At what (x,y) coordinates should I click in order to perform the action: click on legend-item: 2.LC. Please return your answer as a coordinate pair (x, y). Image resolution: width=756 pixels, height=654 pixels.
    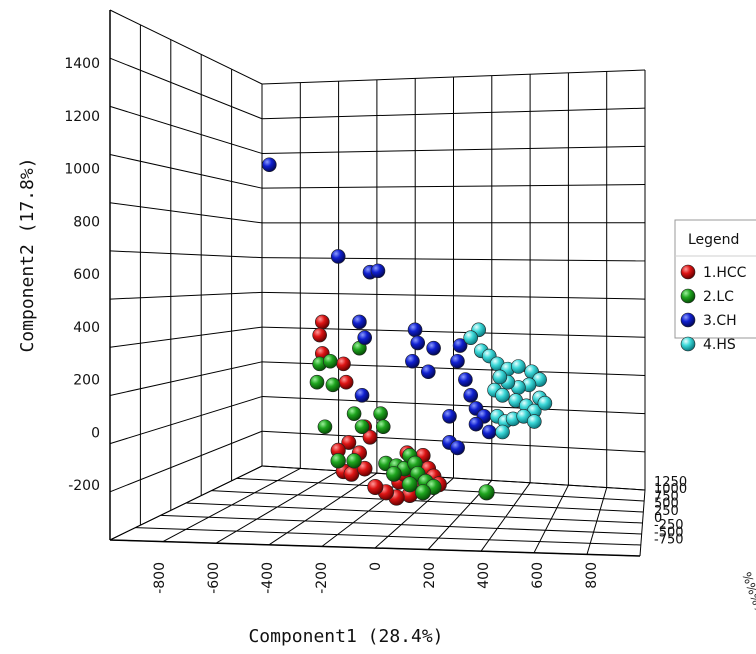
    Looking at the image, I should click on (707, 296).